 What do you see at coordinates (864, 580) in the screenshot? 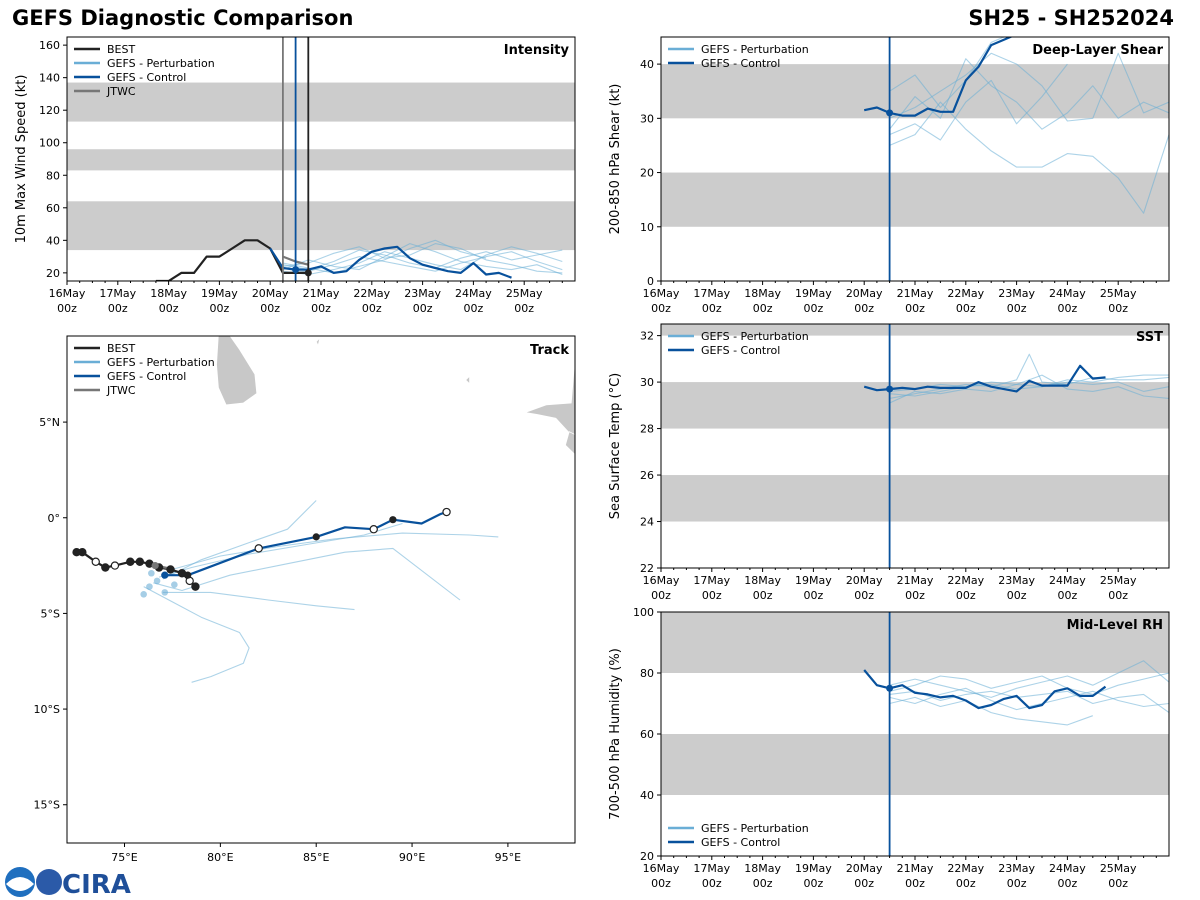
I see `x-tick-day: 20May` at bounding box center [864, 580].